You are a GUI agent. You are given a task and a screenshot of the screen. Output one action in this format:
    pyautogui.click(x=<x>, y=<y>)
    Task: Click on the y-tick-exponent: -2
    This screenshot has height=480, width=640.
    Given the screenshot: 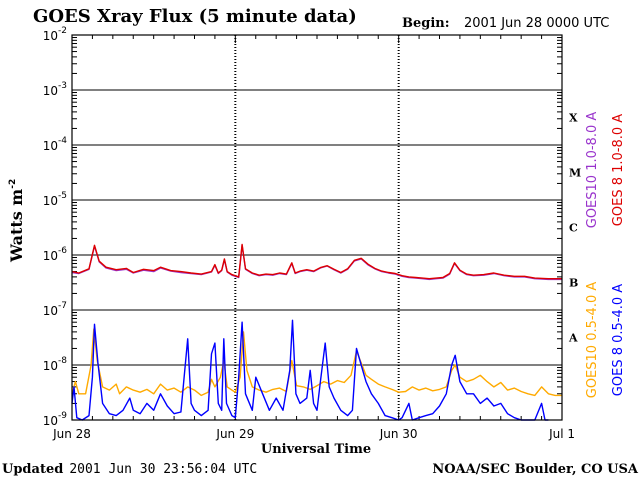 What is the action you would take?
    pyautogui.click(x=62, y=31)
    